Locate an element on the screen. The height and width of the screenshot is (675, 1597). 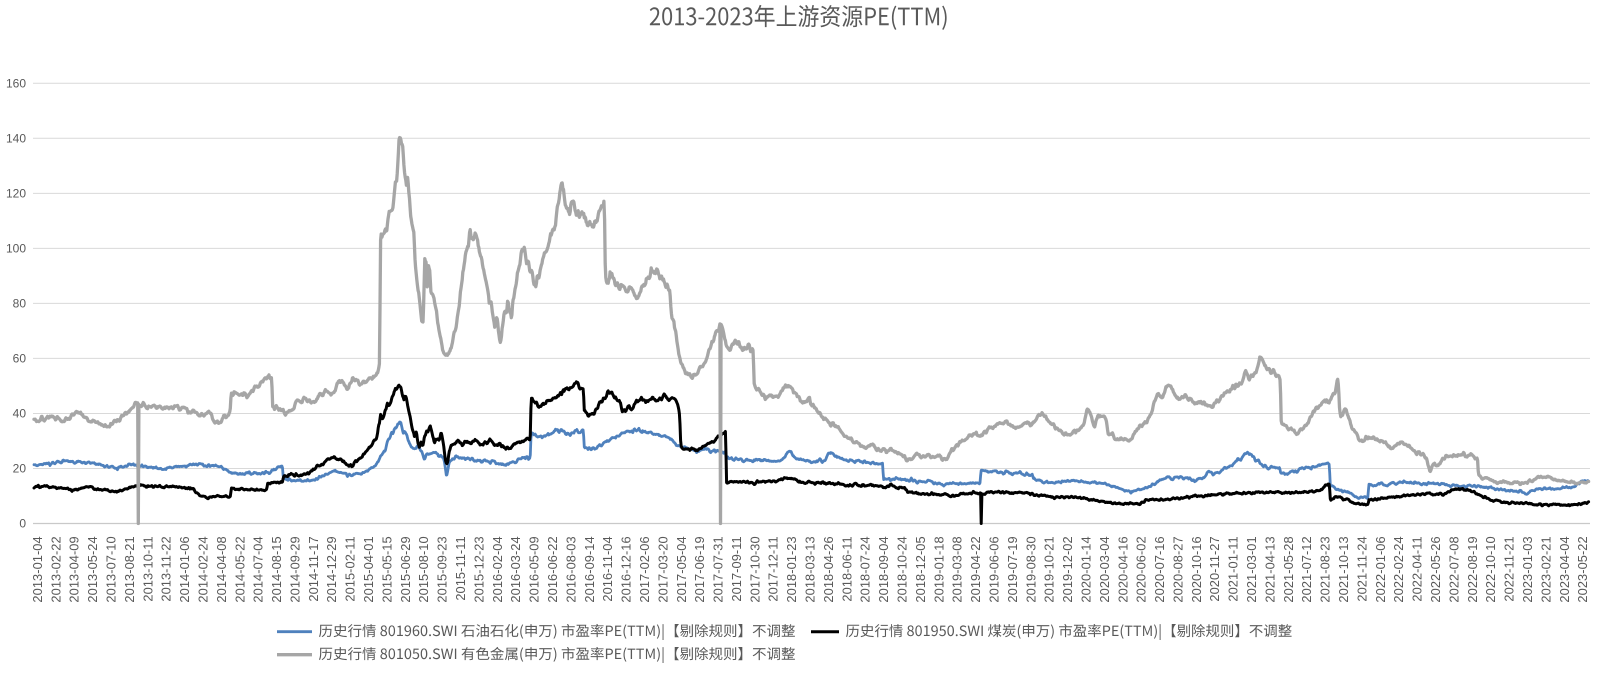
svg-text: 2017-10-30 is located at coordinates (754, 569).